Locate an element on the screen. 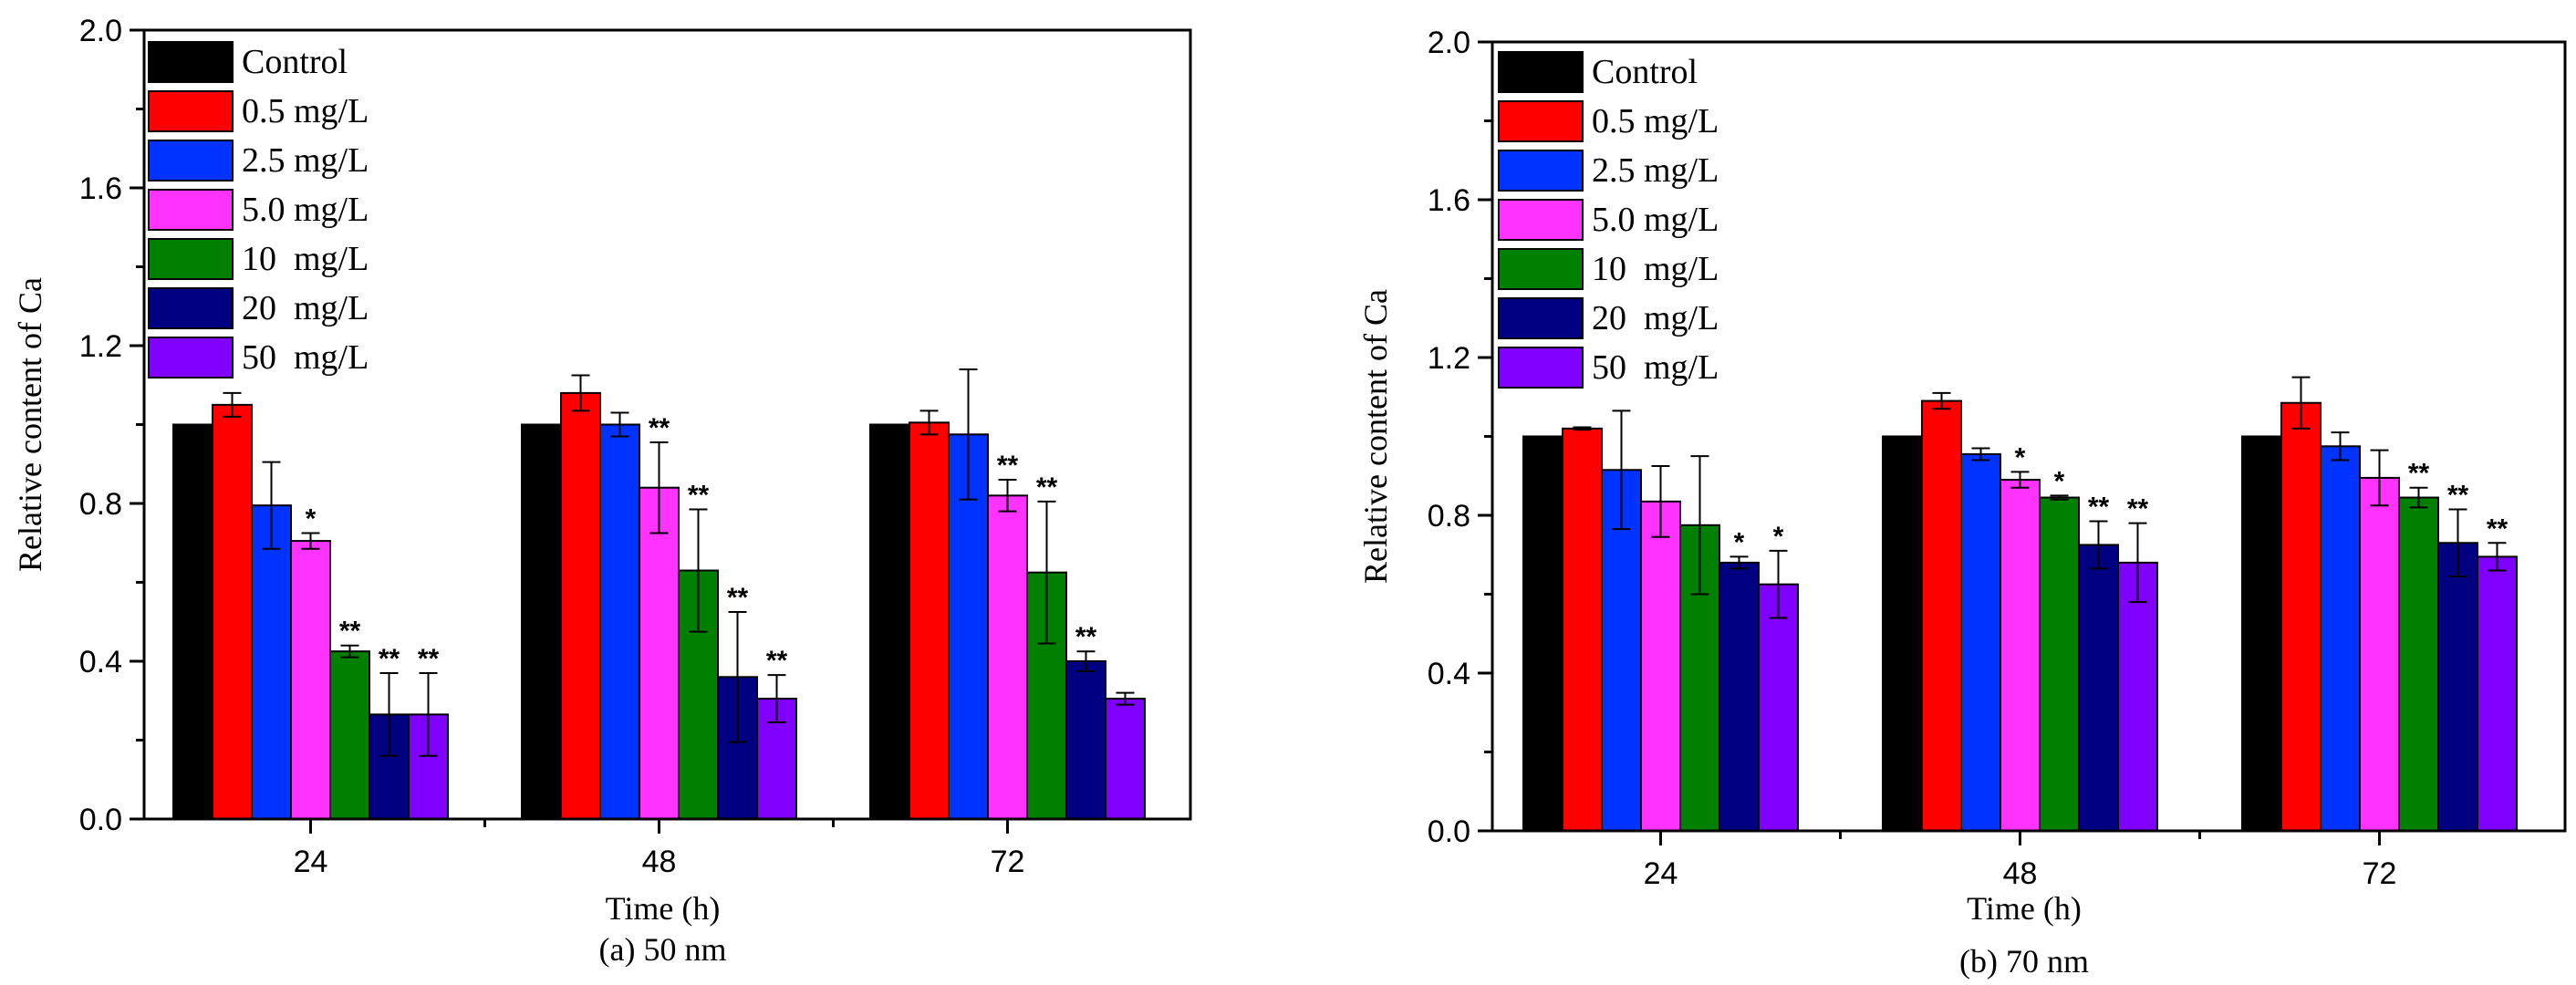  panel-caption: (b) 70 nm is located at coordinates (2024, 961).